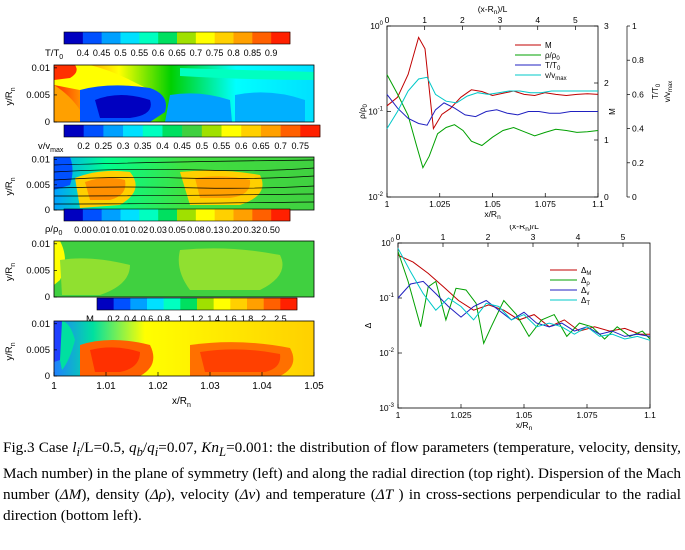 The height and width of the screenshot is (550, 685). I want to click on colorbar-tick-label: 0.25, so click(104, 146).